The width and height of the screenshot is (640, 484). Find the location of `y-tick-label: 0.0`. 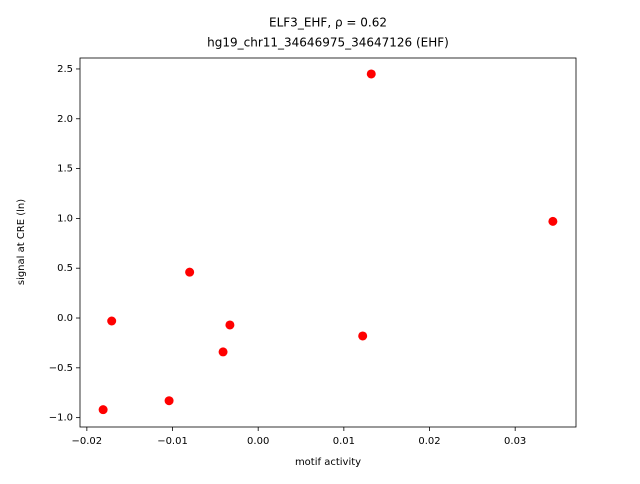

y-tick-label: 0.0 is located at coordinates (65, 318).